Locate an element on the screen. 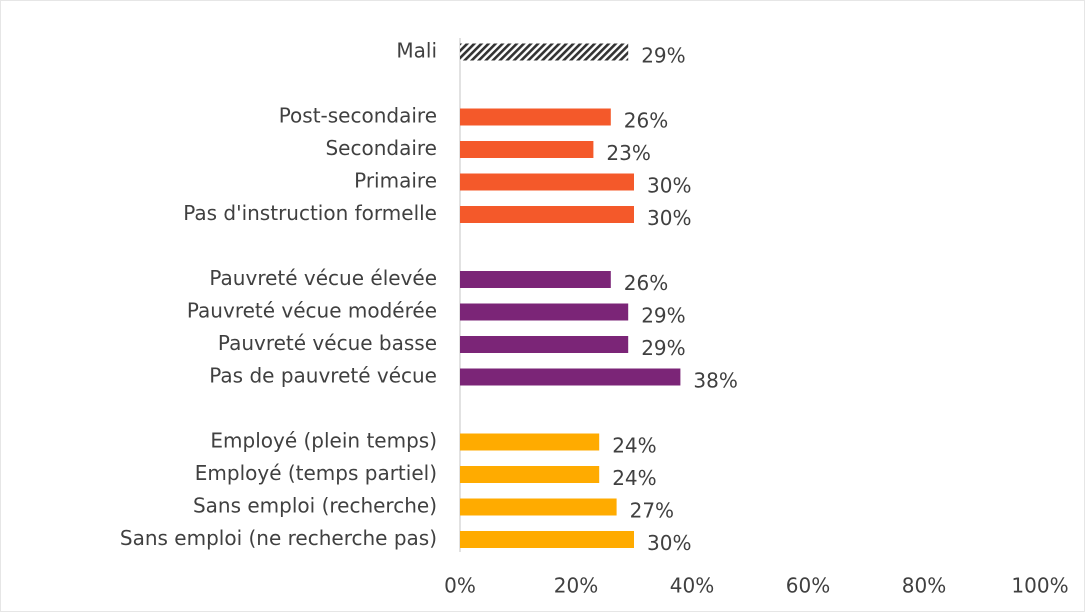 The height and width of the screenshot is (612, 1085). y-tick-label: Post-secondaire is located at coordinates (358, 116).